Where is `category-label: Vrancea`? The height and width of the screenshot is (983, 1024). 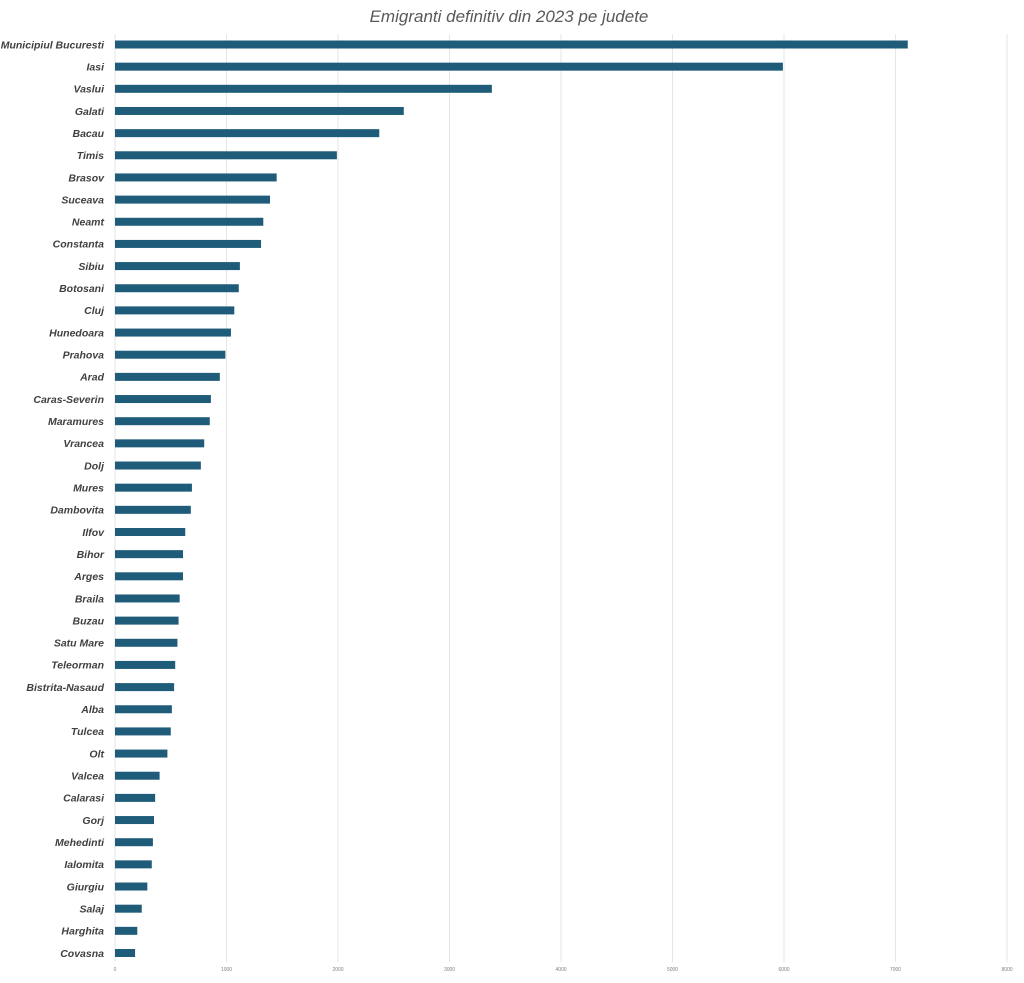
category-label: Vrancea is located at coordinates (83, 444).